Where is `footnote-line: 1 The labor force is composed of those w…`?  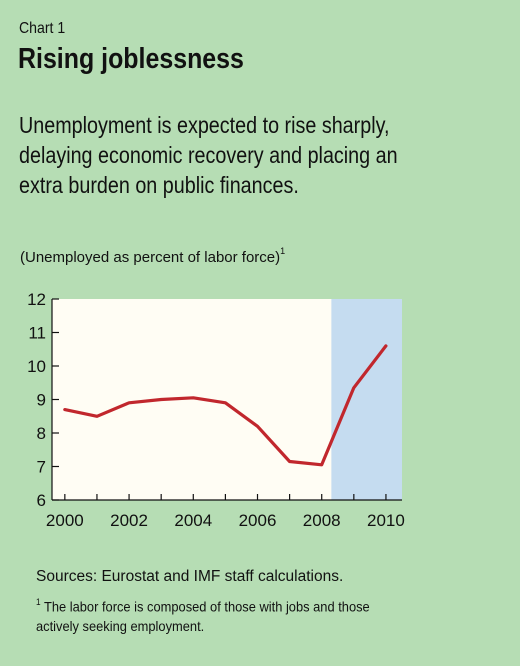 footnote-line: 1 The labor force is composed of those w… is located at coordinates (247, 605).